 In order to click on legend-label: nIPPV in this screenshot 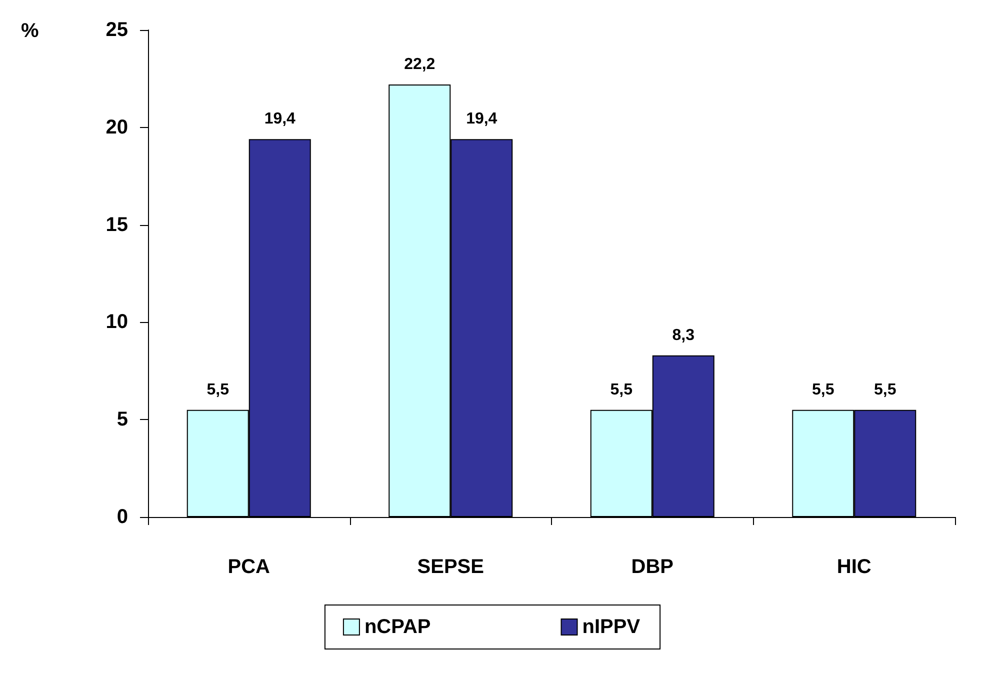, I will do `click(611, 627)`.